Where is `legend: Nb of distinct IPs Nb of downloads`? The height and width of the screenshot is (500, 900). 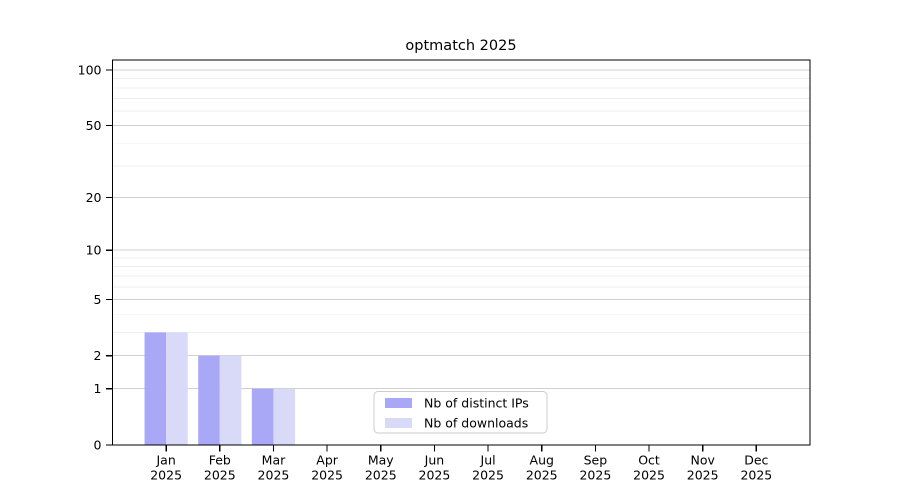 legend: Nb of distinct IPs Nb of downloads is located at coordinates (460, 412).